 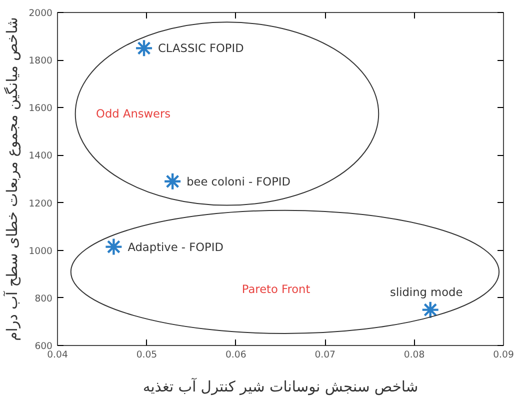 I want to click on annotation: Adaptive - FOPID, so click(x=176, y=247).